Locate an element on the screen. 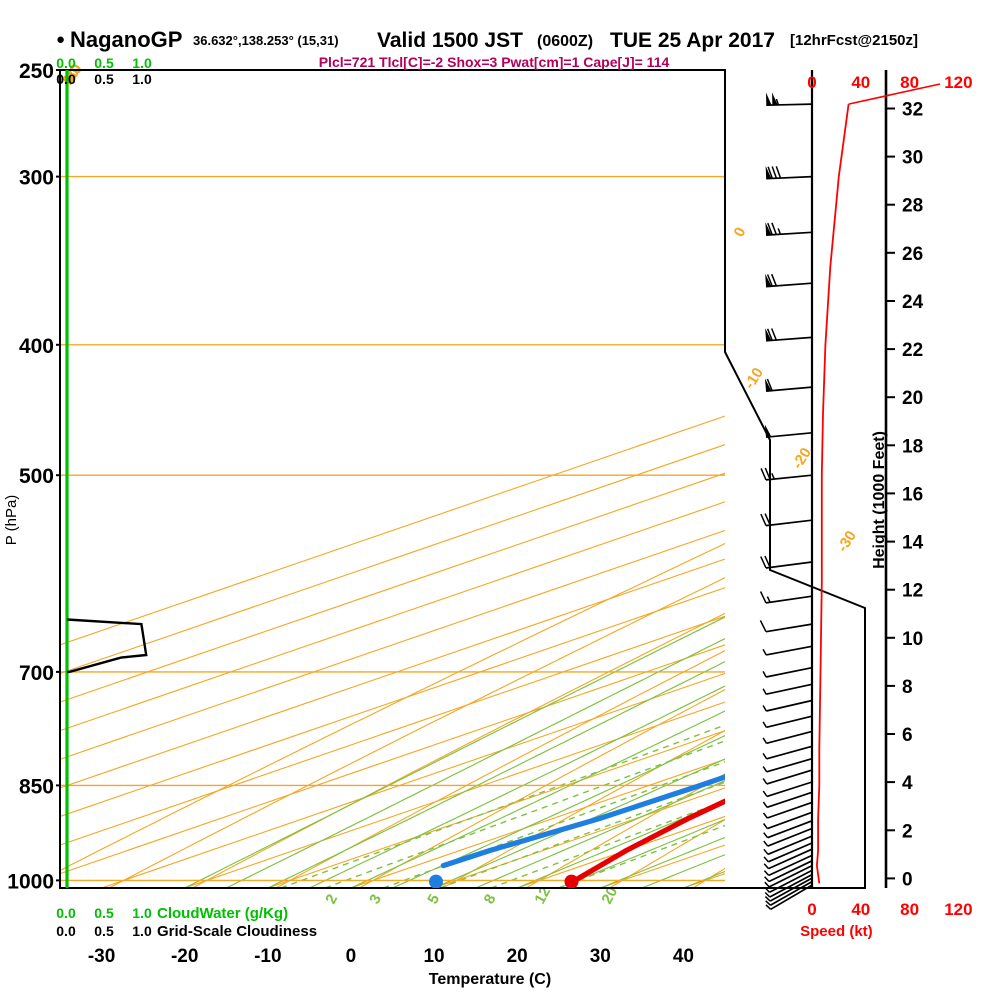 The height and width of the screenshot is (1000, 1000). height-tick-label: 24 is located at coordinates (913, 302).